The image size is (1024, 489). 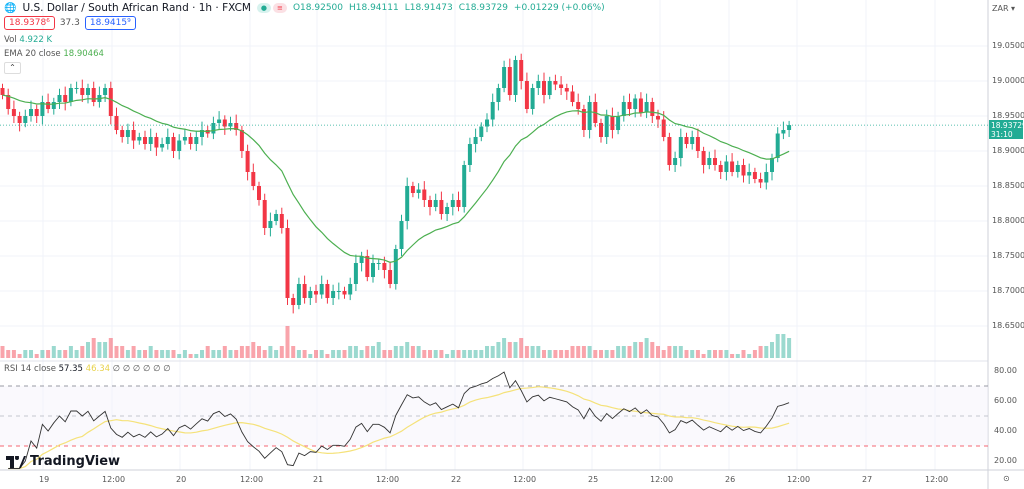 I want to click on ema-value: 18.90464, so click(x=83, y=54).